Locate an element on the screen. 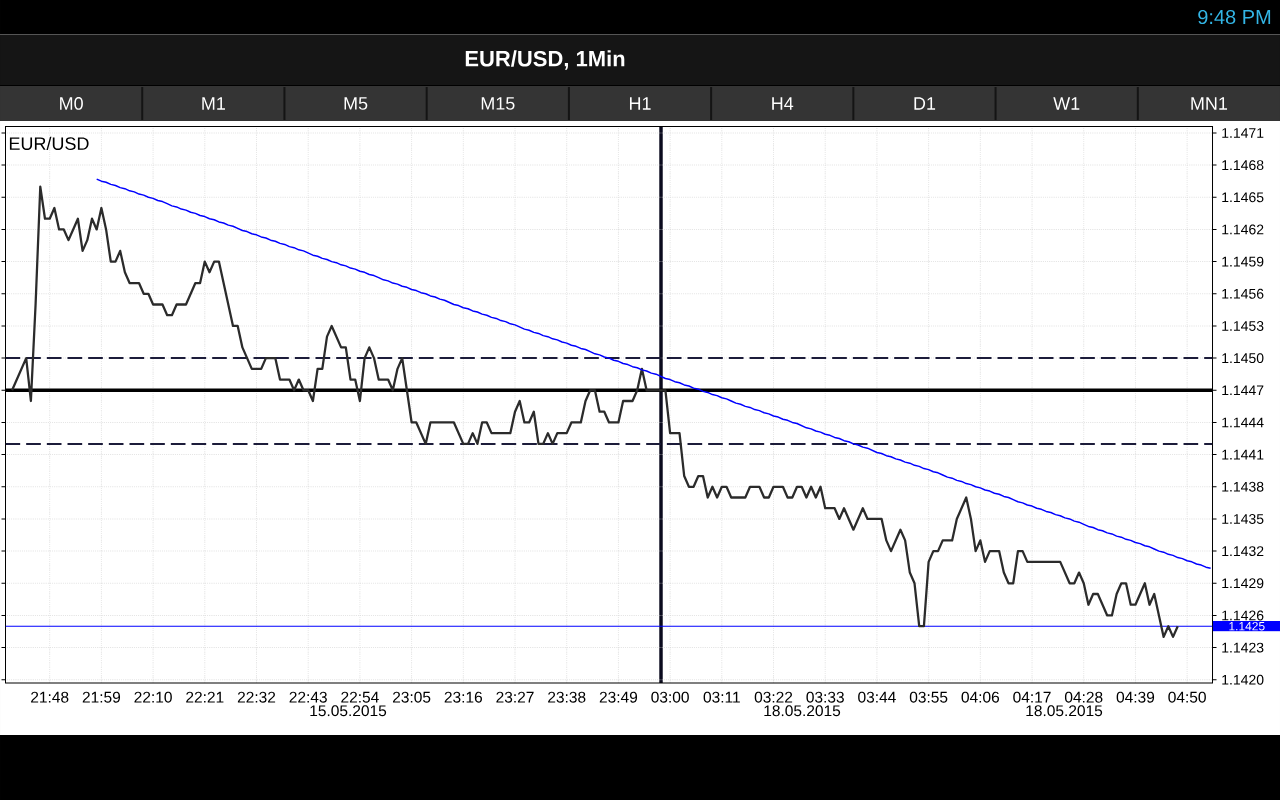  x-tick-label: 21:48 is located at coordinates (50, 697).